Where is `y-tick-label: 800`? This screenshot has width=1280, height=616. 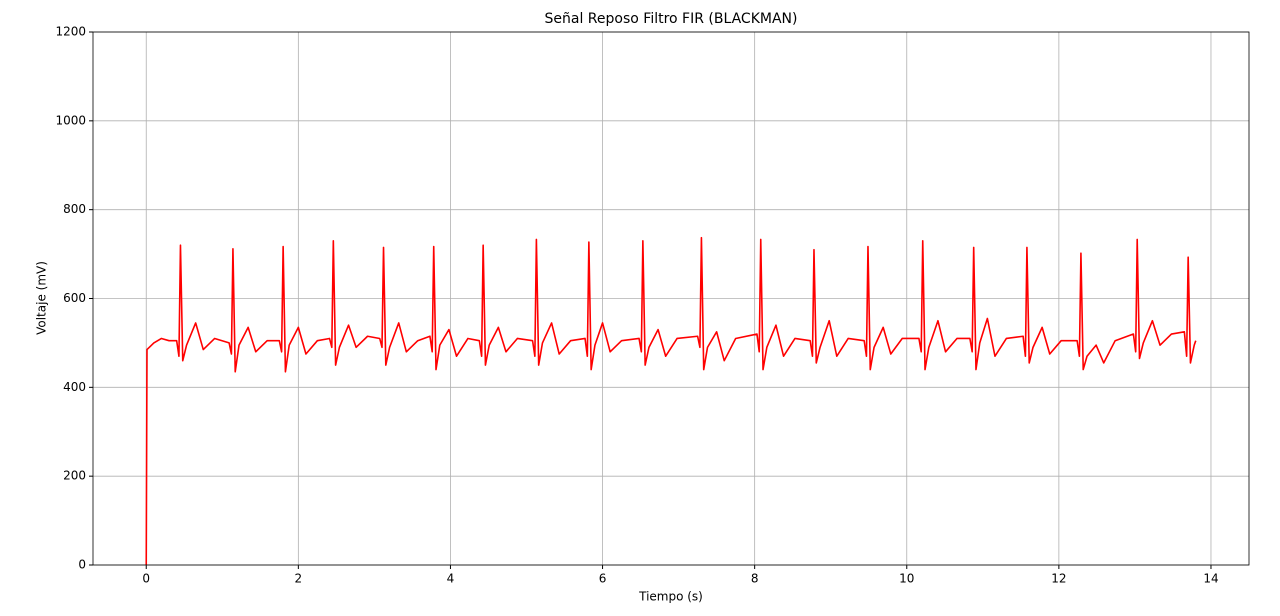 y-tick-label: 800 is located at coordinates (74, 209).